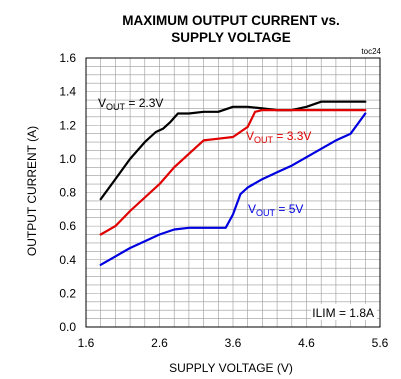 This screenshot has width=401, height=379. I want to click on chart-title-line2: SUPPLY VOLTAGE, so click(231, 37).